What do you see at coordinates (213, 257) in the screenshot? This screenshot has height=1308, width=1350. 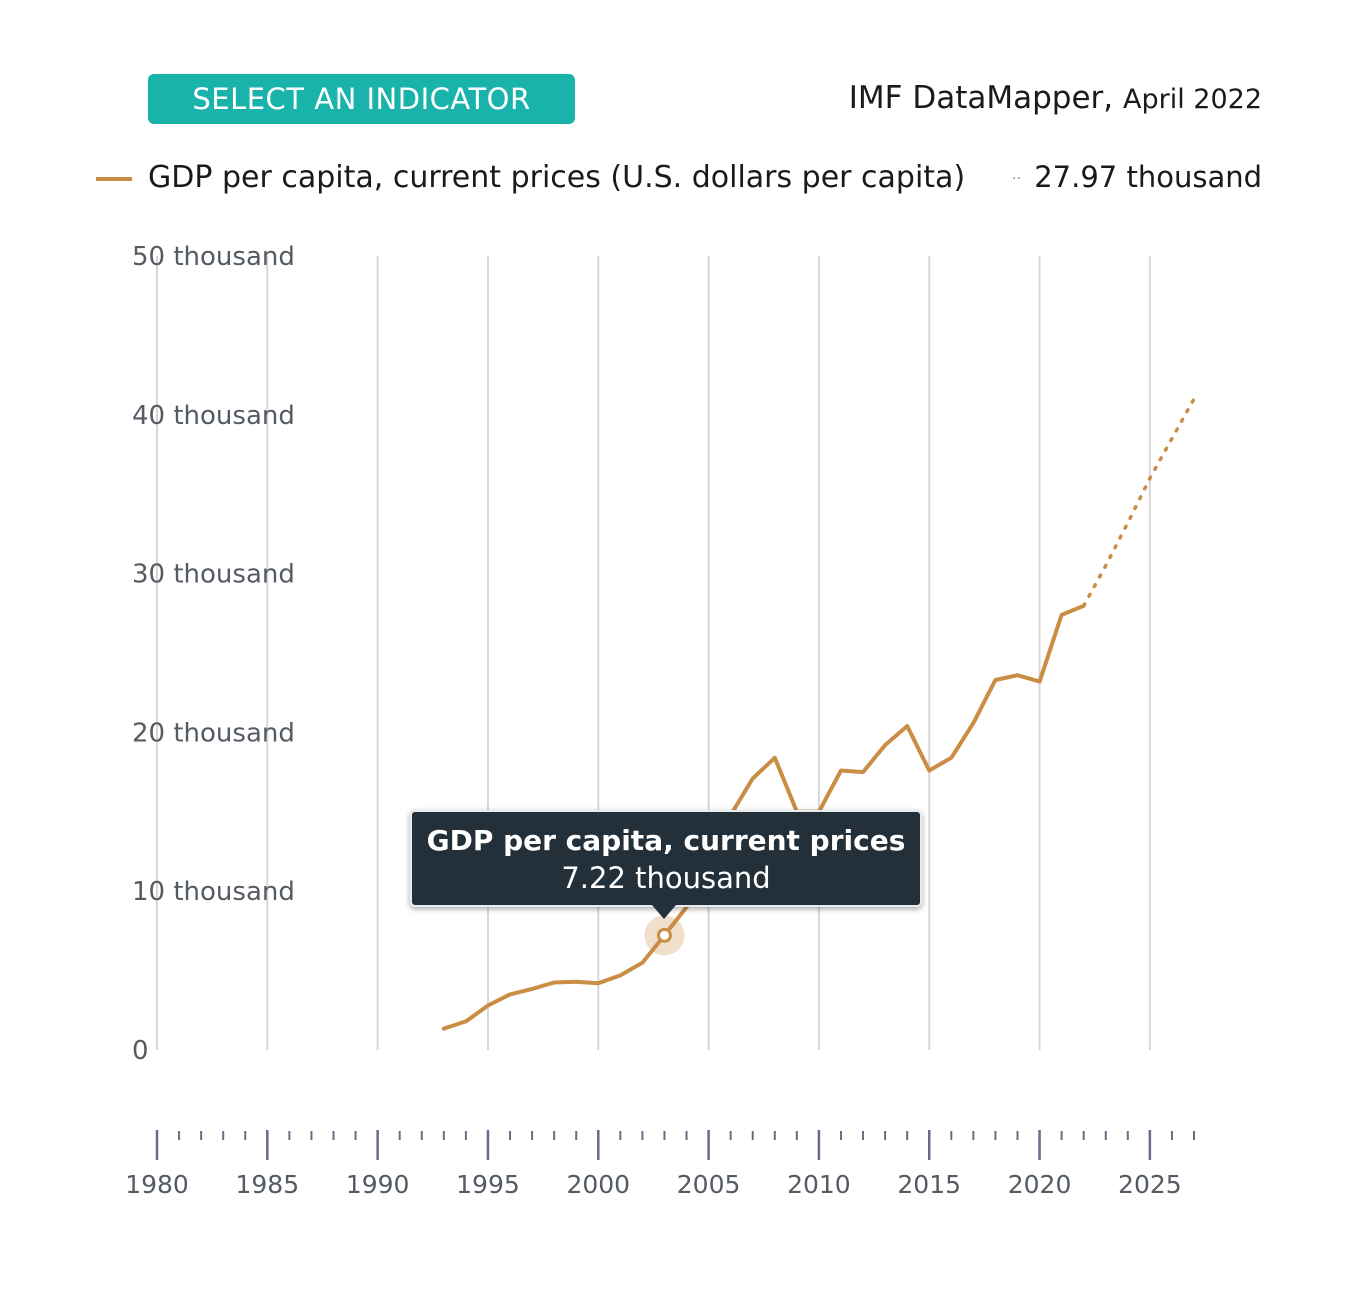 I see `y-tick-label: 50 thousand` at bounding box center [213, 257].